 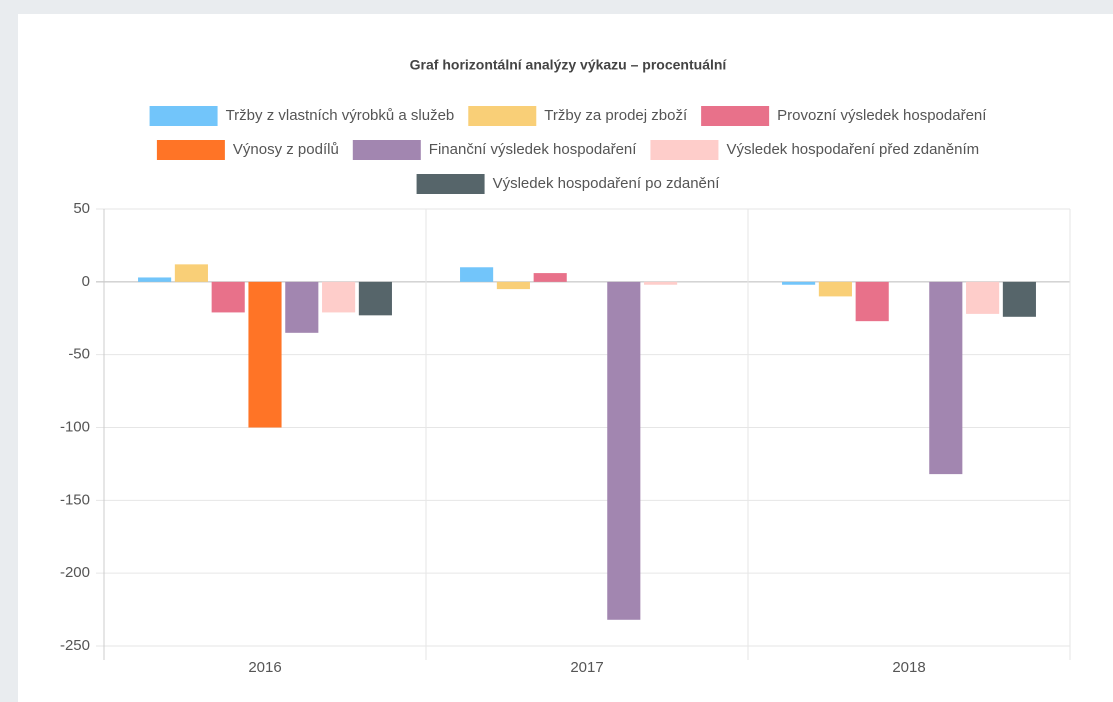 What do you see at coordinates (586, 667) in the screenshot?
I see `x-tick-label: 2017` at bounding box center [586, 667].